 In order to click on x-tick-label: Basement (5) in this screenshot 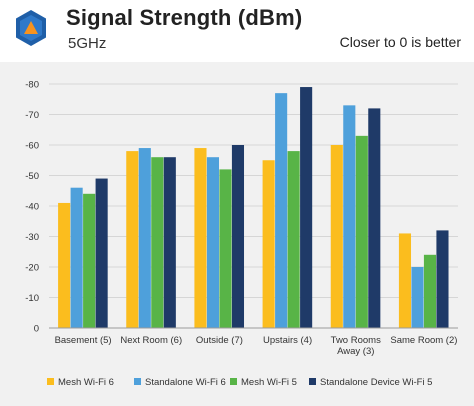, I will do `click(83, 340)`.